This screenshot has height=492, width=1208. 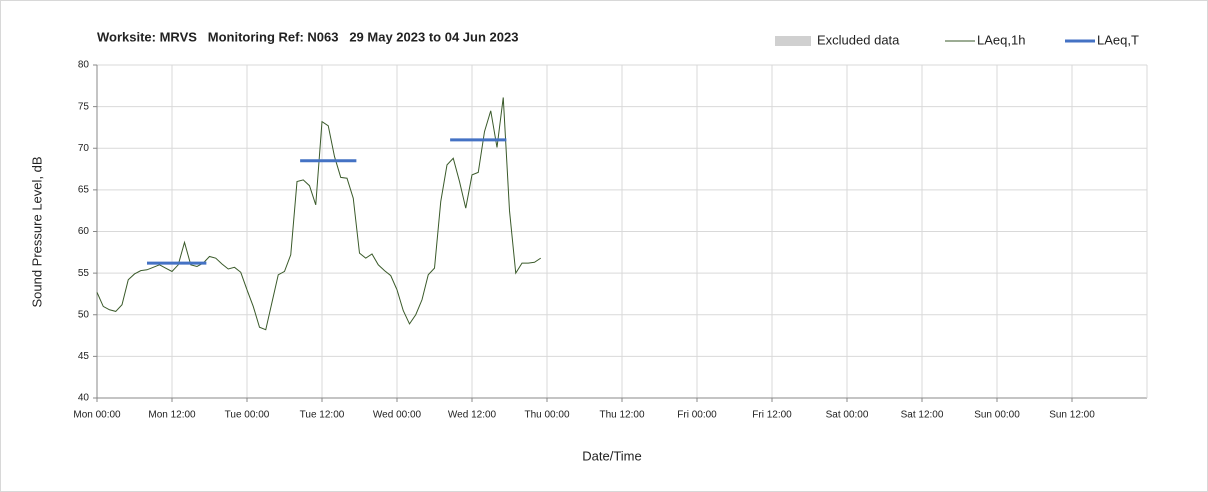 What do you see at coordinates (397, 415) in the screenshot?
I see `x-tick-label: Wed 00:00` at bounding box center [397, 415].